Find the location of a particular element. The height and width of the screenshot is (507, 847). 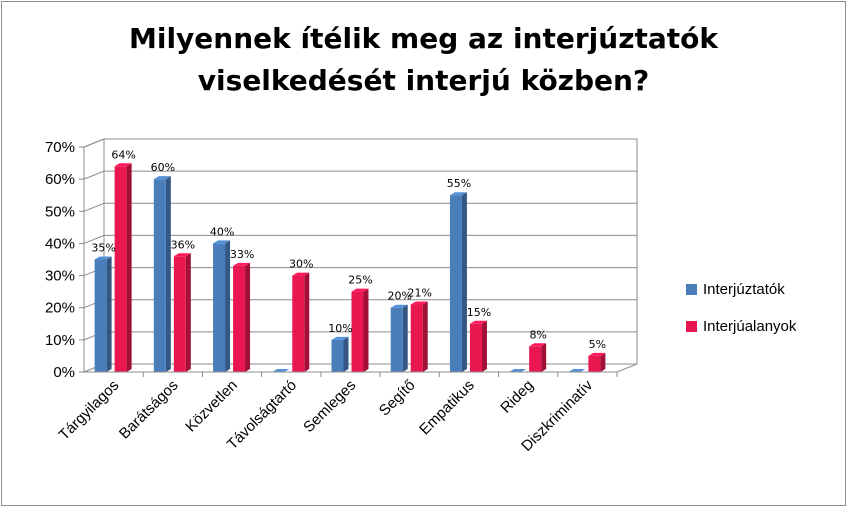

bar-interjuztatok-targyilagos is located at coordinates (103, 314).